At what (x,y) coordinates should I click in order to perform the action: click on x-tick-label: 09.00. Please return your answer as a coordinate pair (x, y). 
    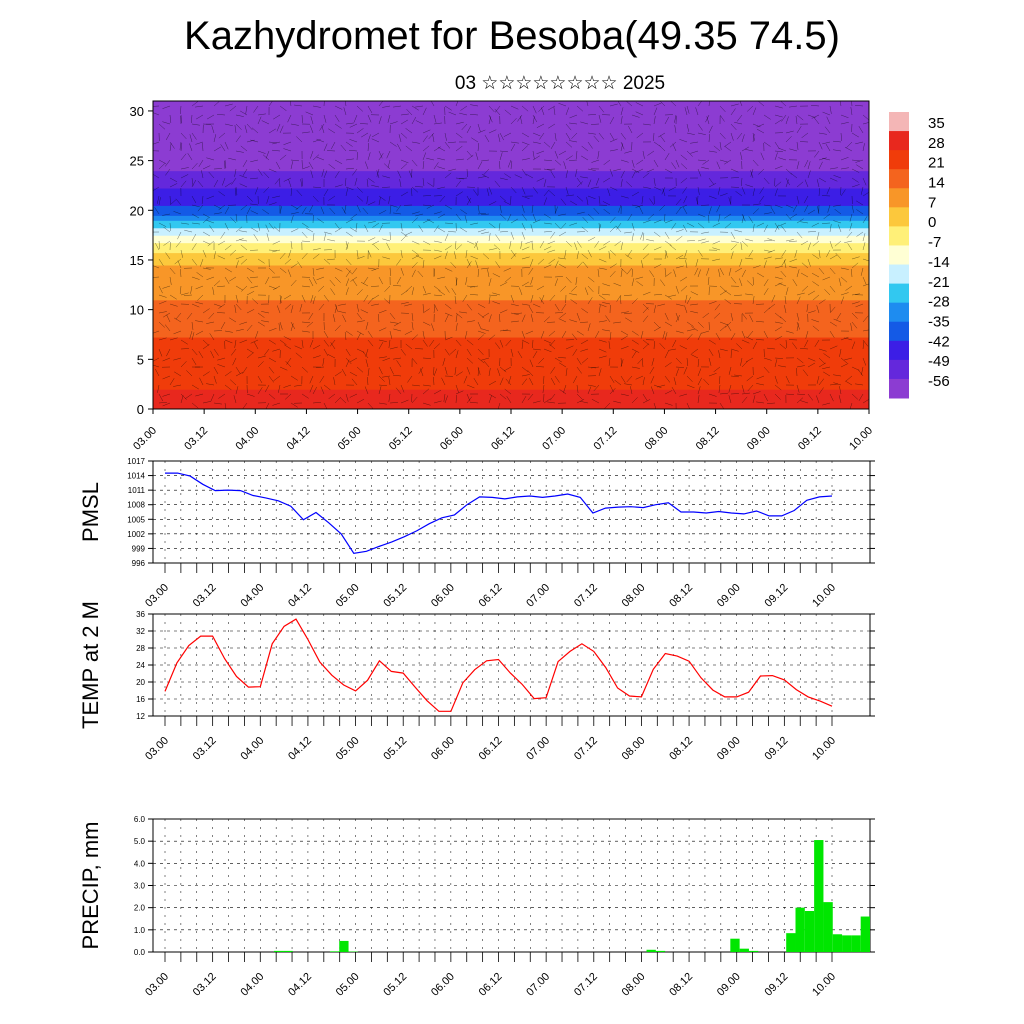
    Looking at the image, I should click on (729, 749).